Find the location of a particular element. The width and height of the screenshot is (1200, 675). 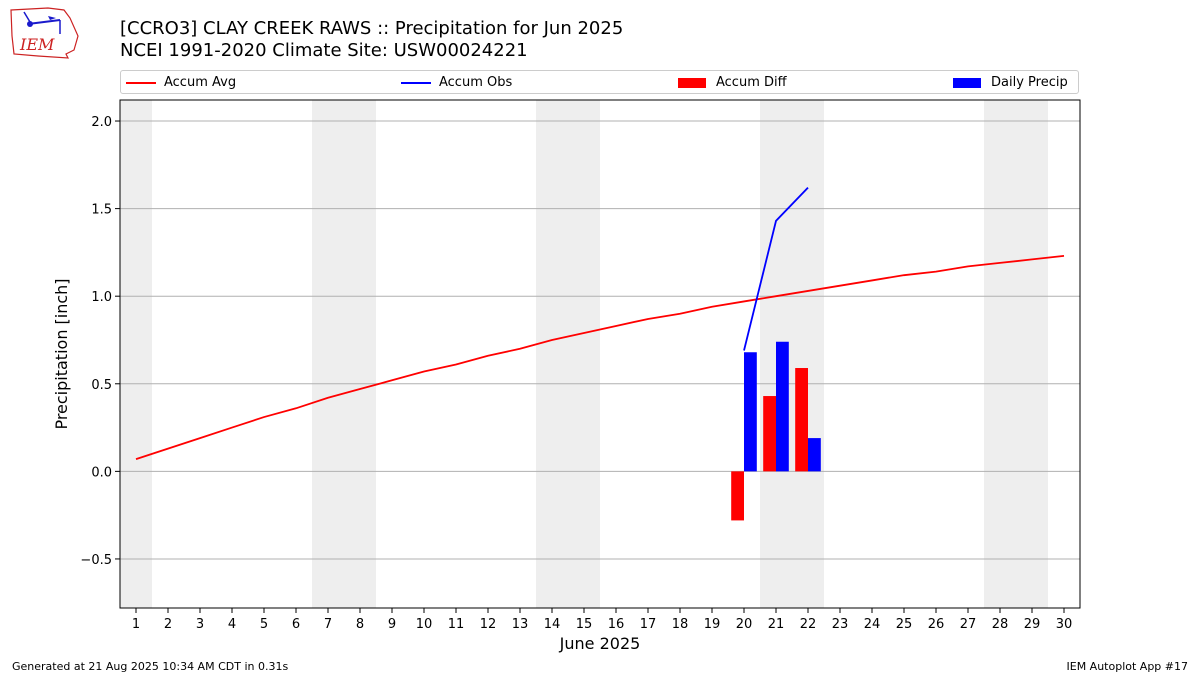

legend-label-accum-avg: Accum Avg is located at coordinates (200, 82).